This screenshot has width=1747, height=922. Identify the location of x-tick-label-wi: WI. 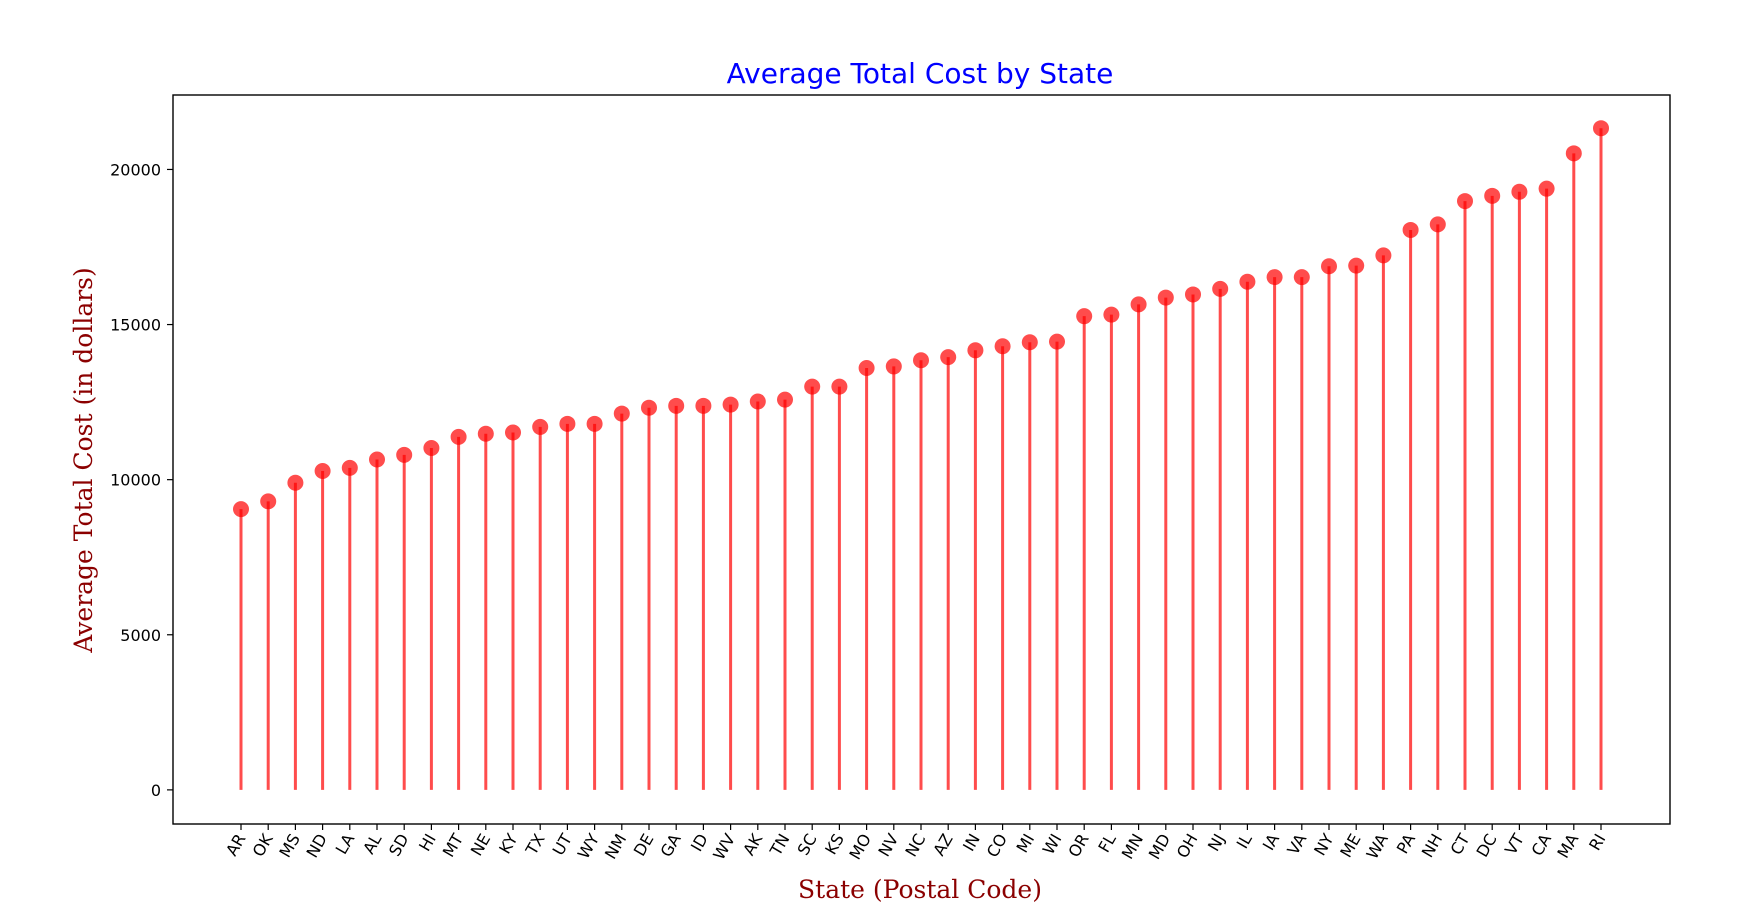
(1052, 844).